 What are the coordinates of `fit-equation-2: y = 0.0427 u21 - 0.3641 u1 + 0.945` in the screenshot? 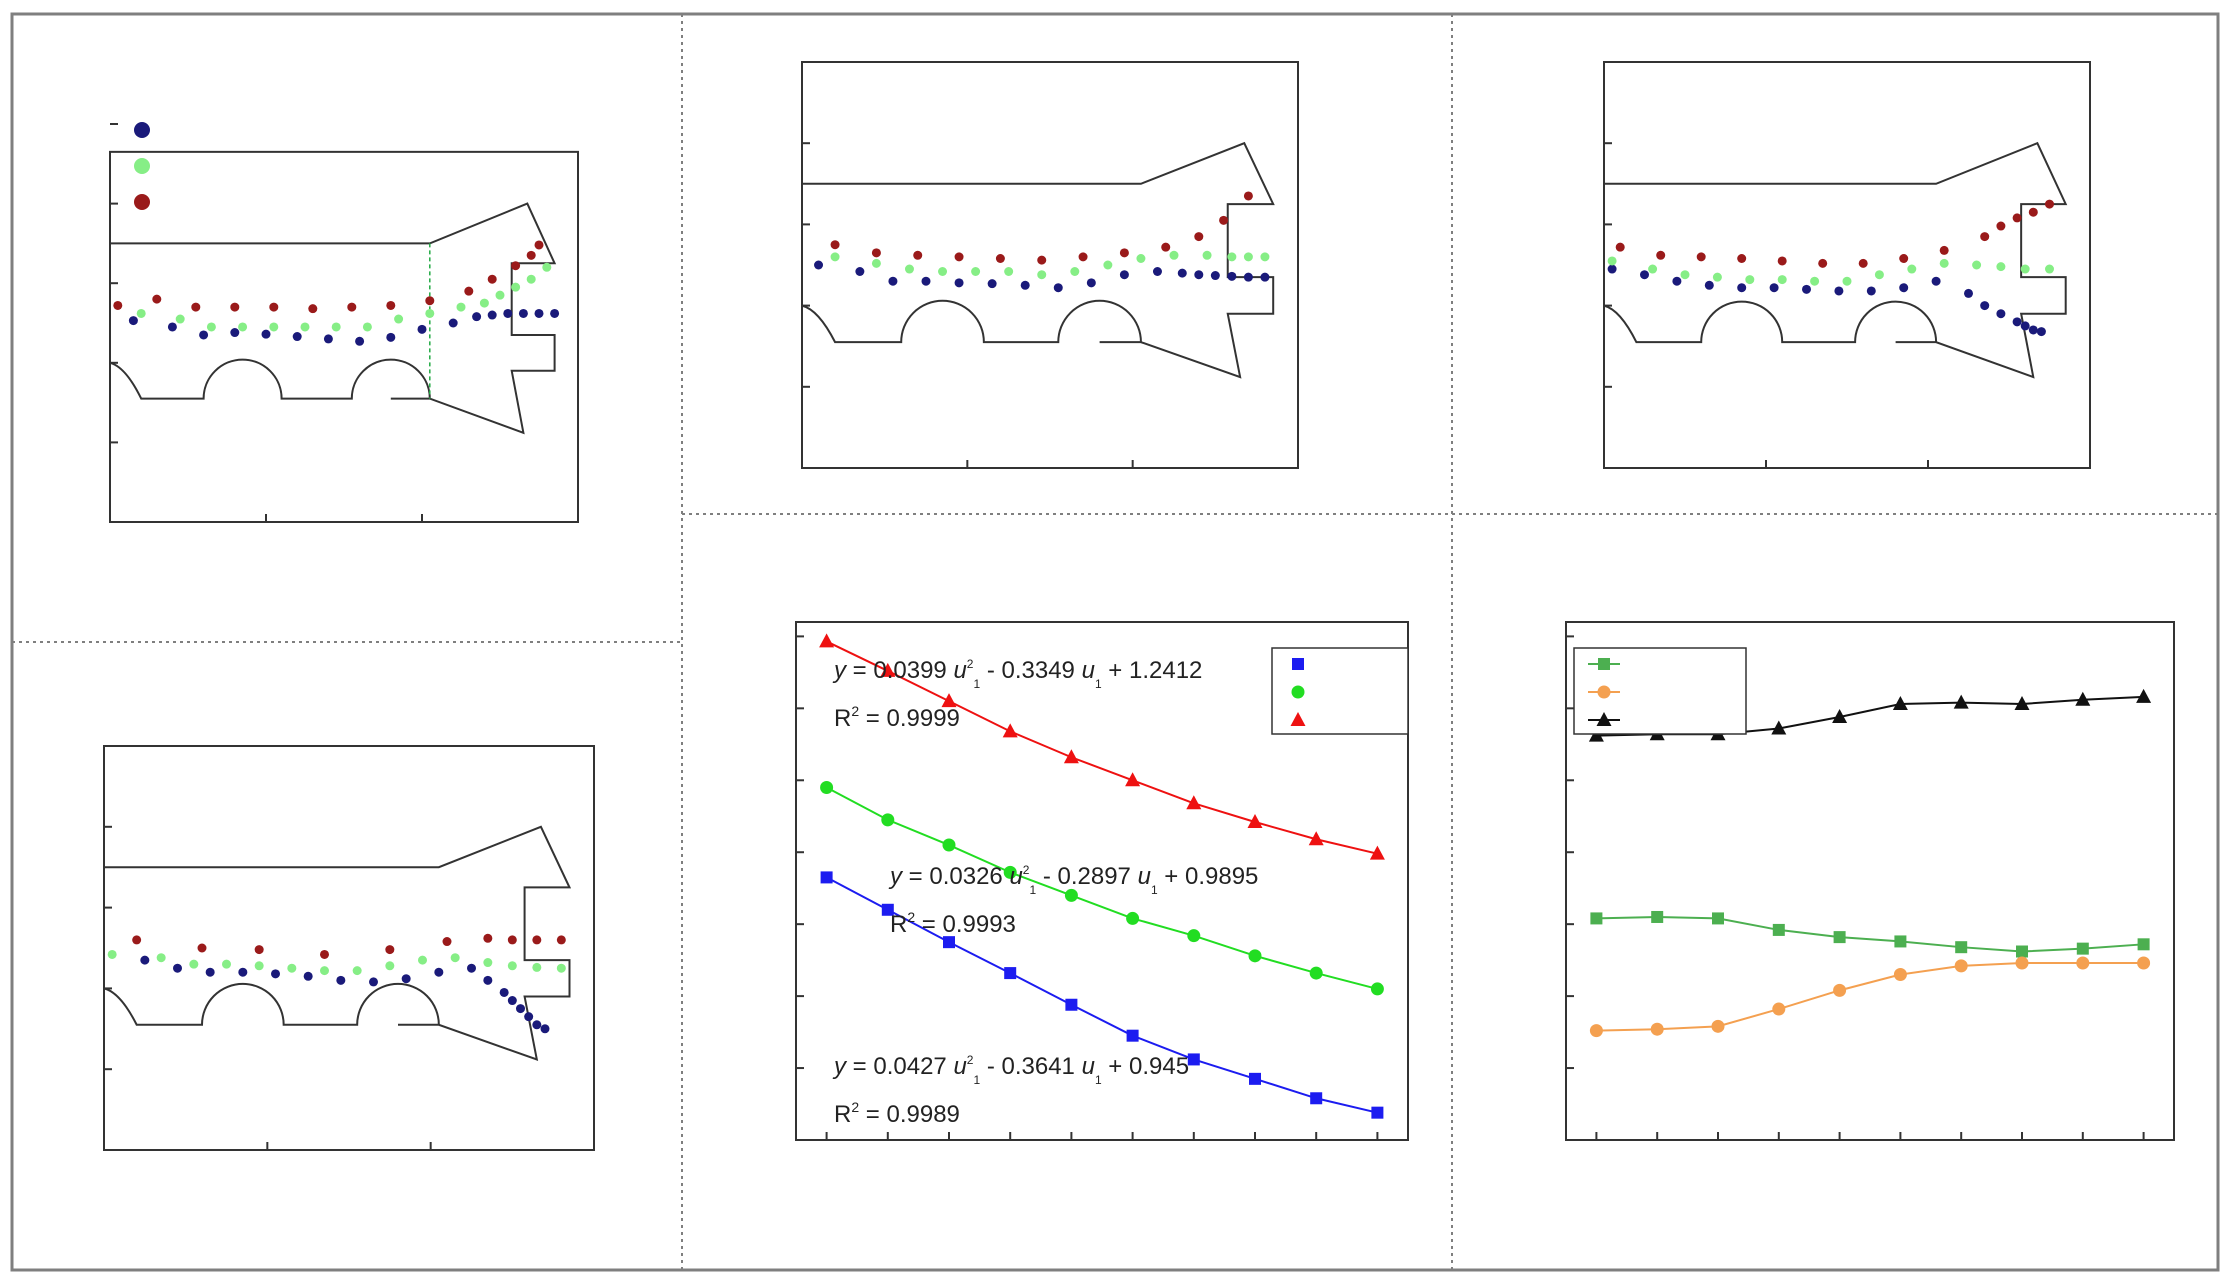 It's located at (1010, 1070).